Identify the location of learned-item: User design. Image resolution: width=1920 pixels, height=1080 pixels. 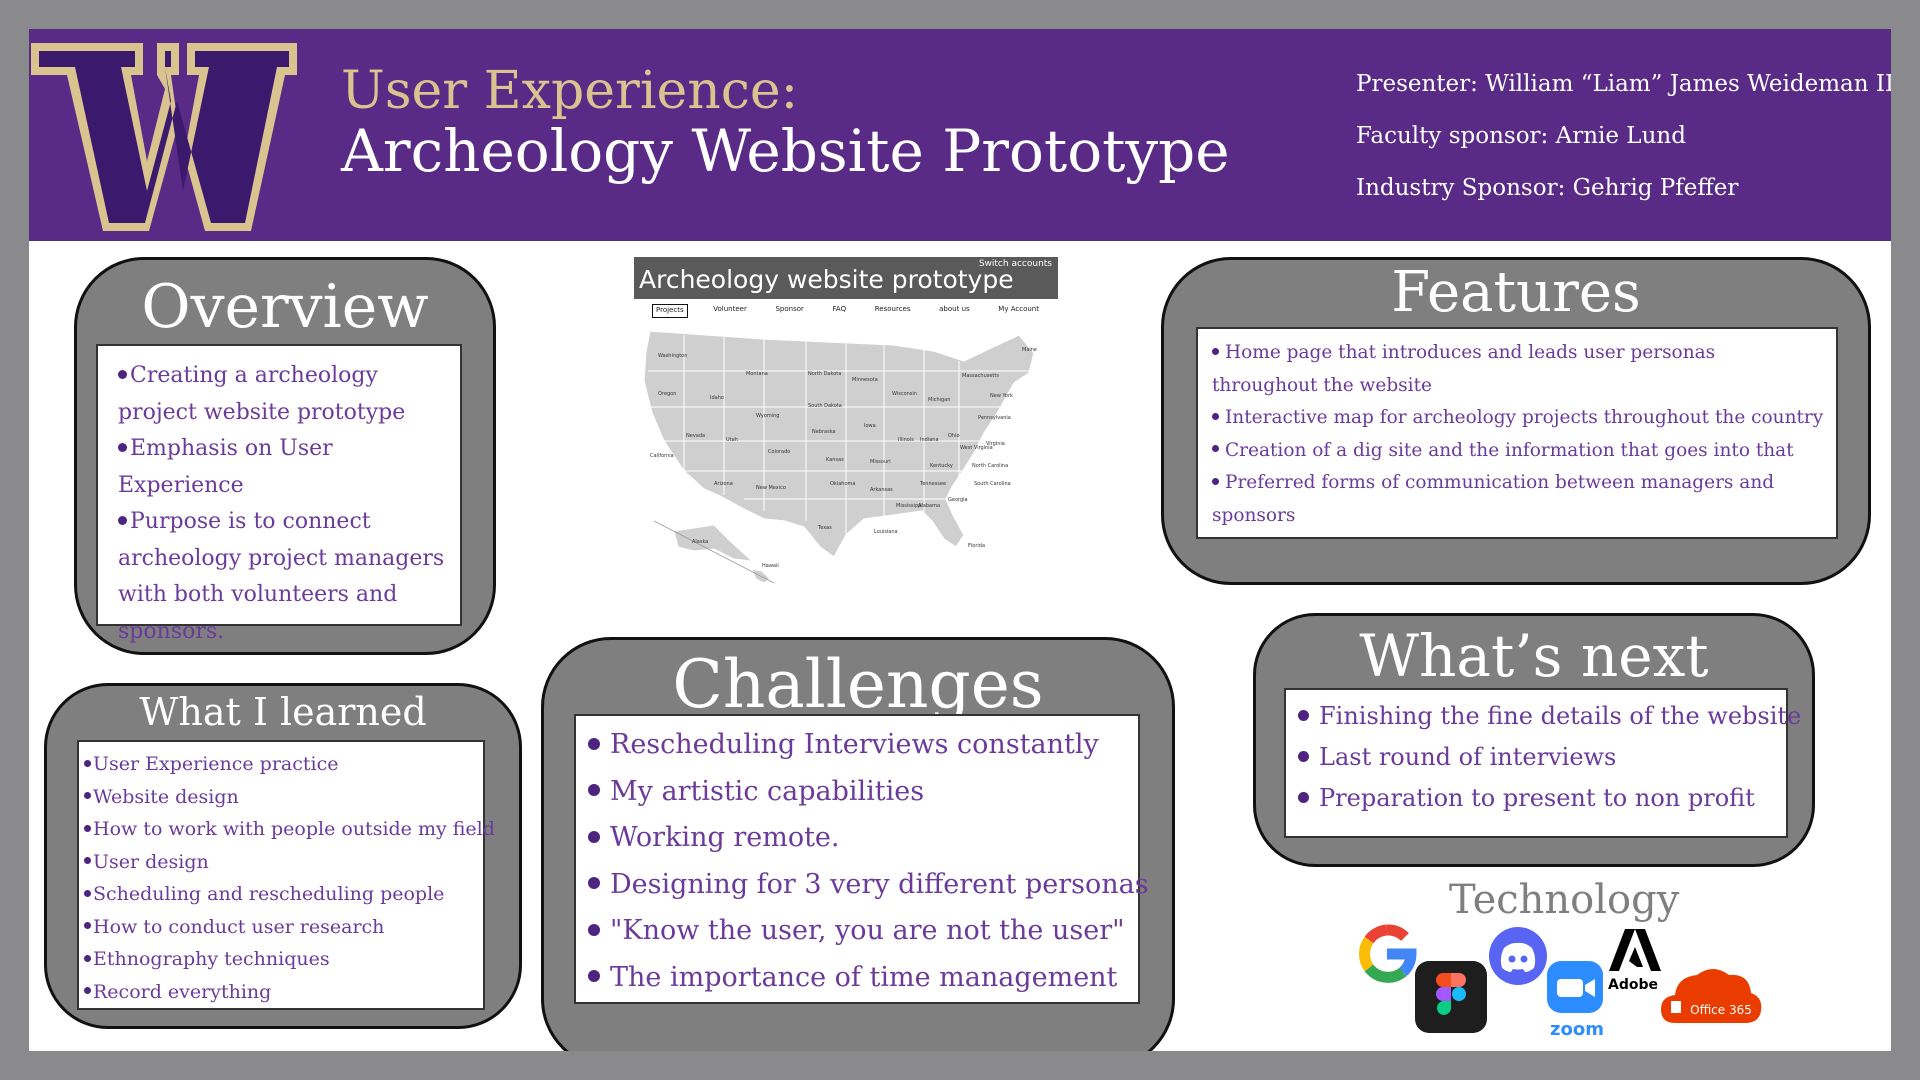
(281, 862).